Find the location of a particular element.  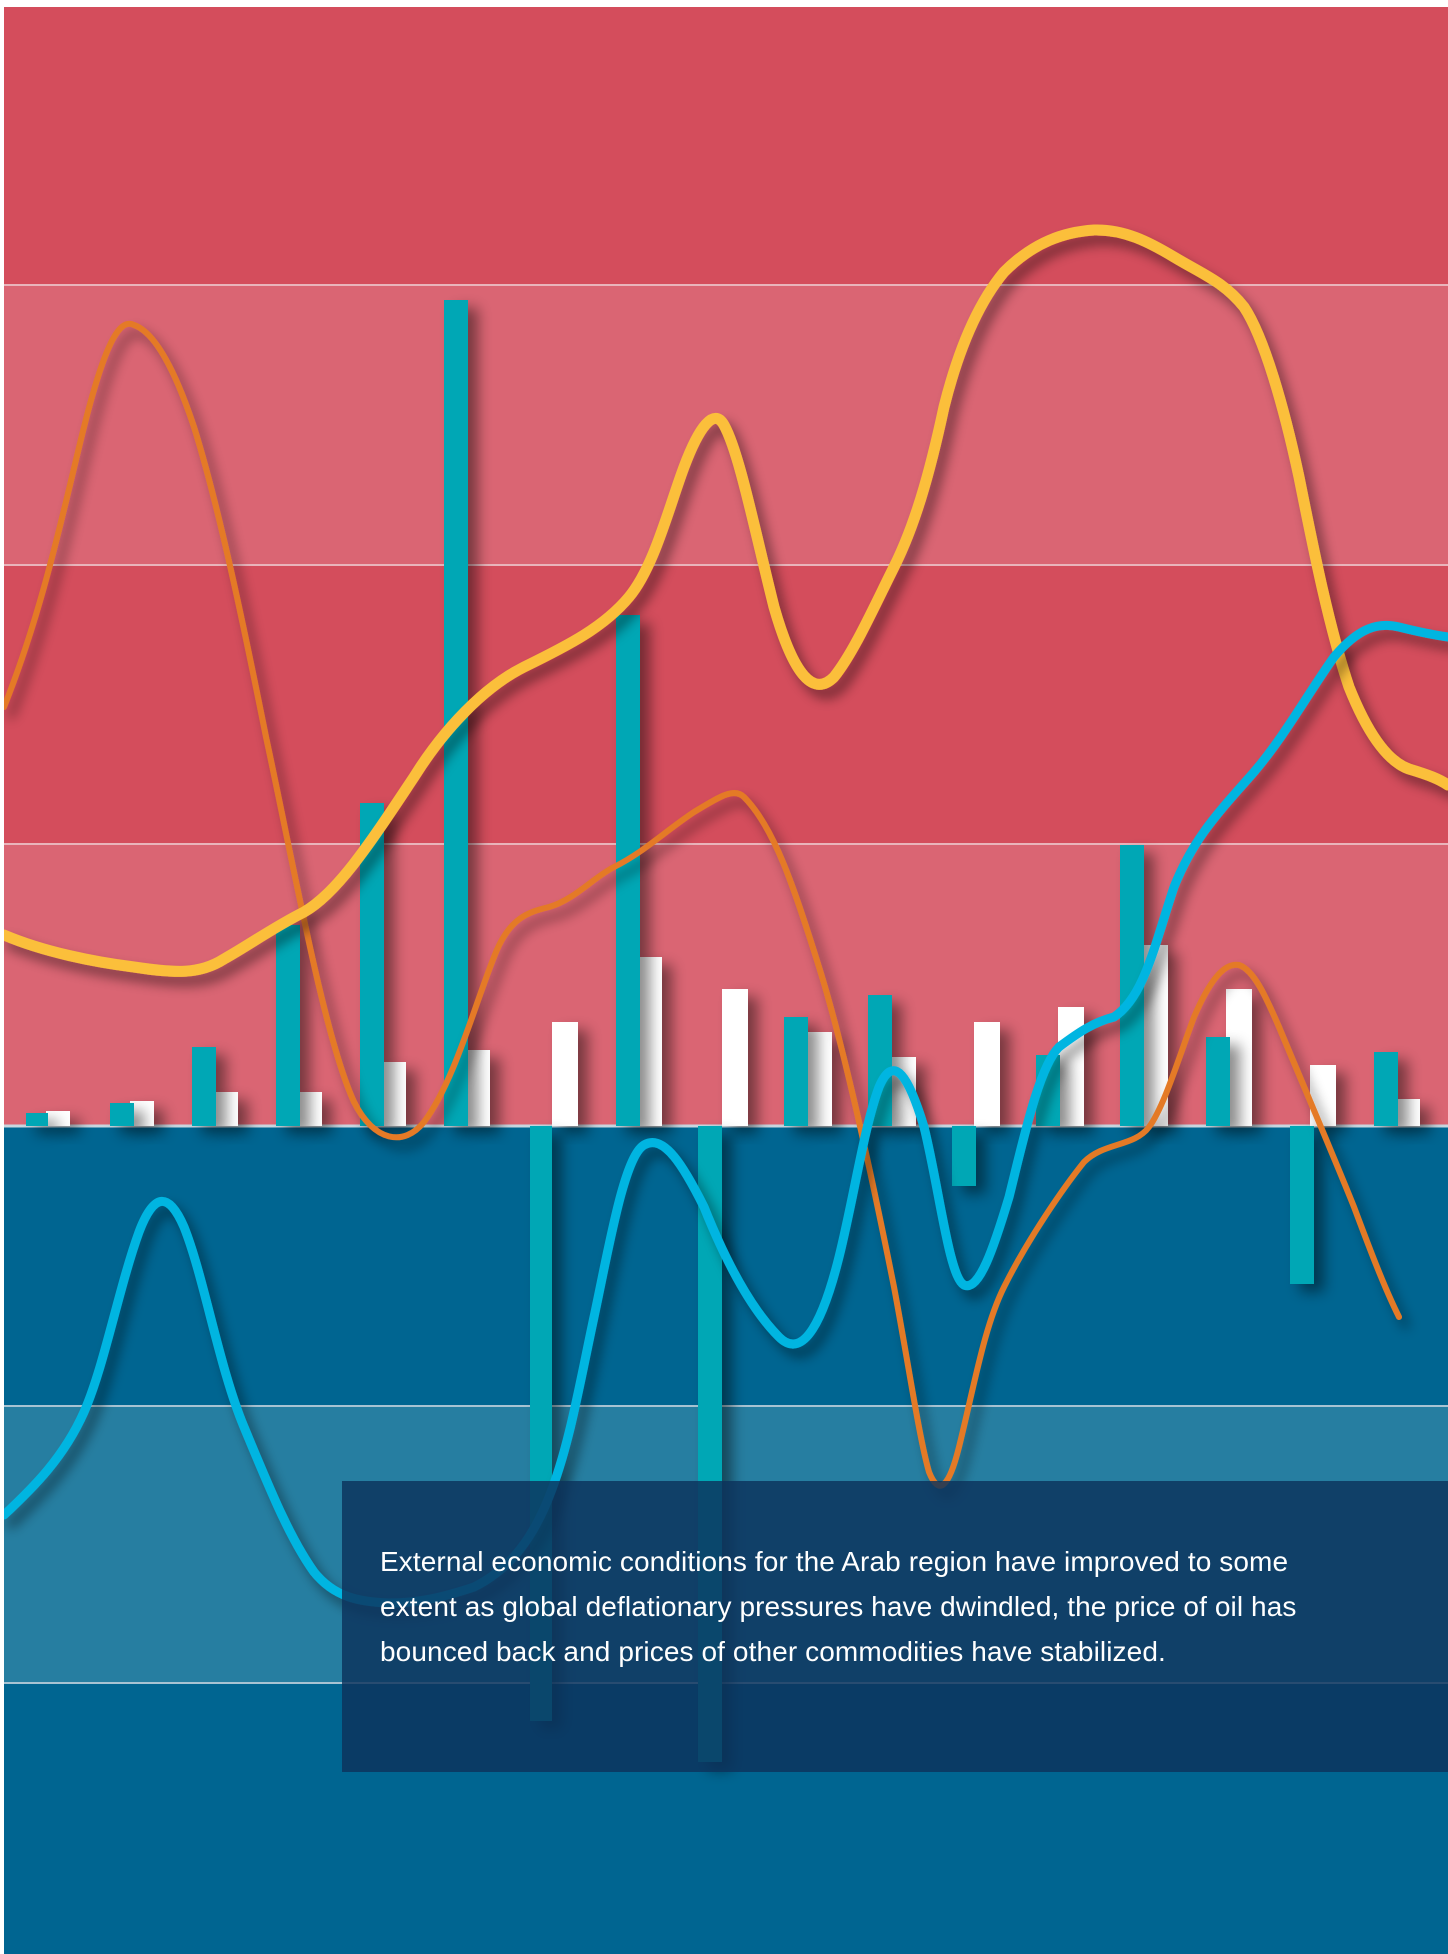

band is located at coordinates (726, 146).